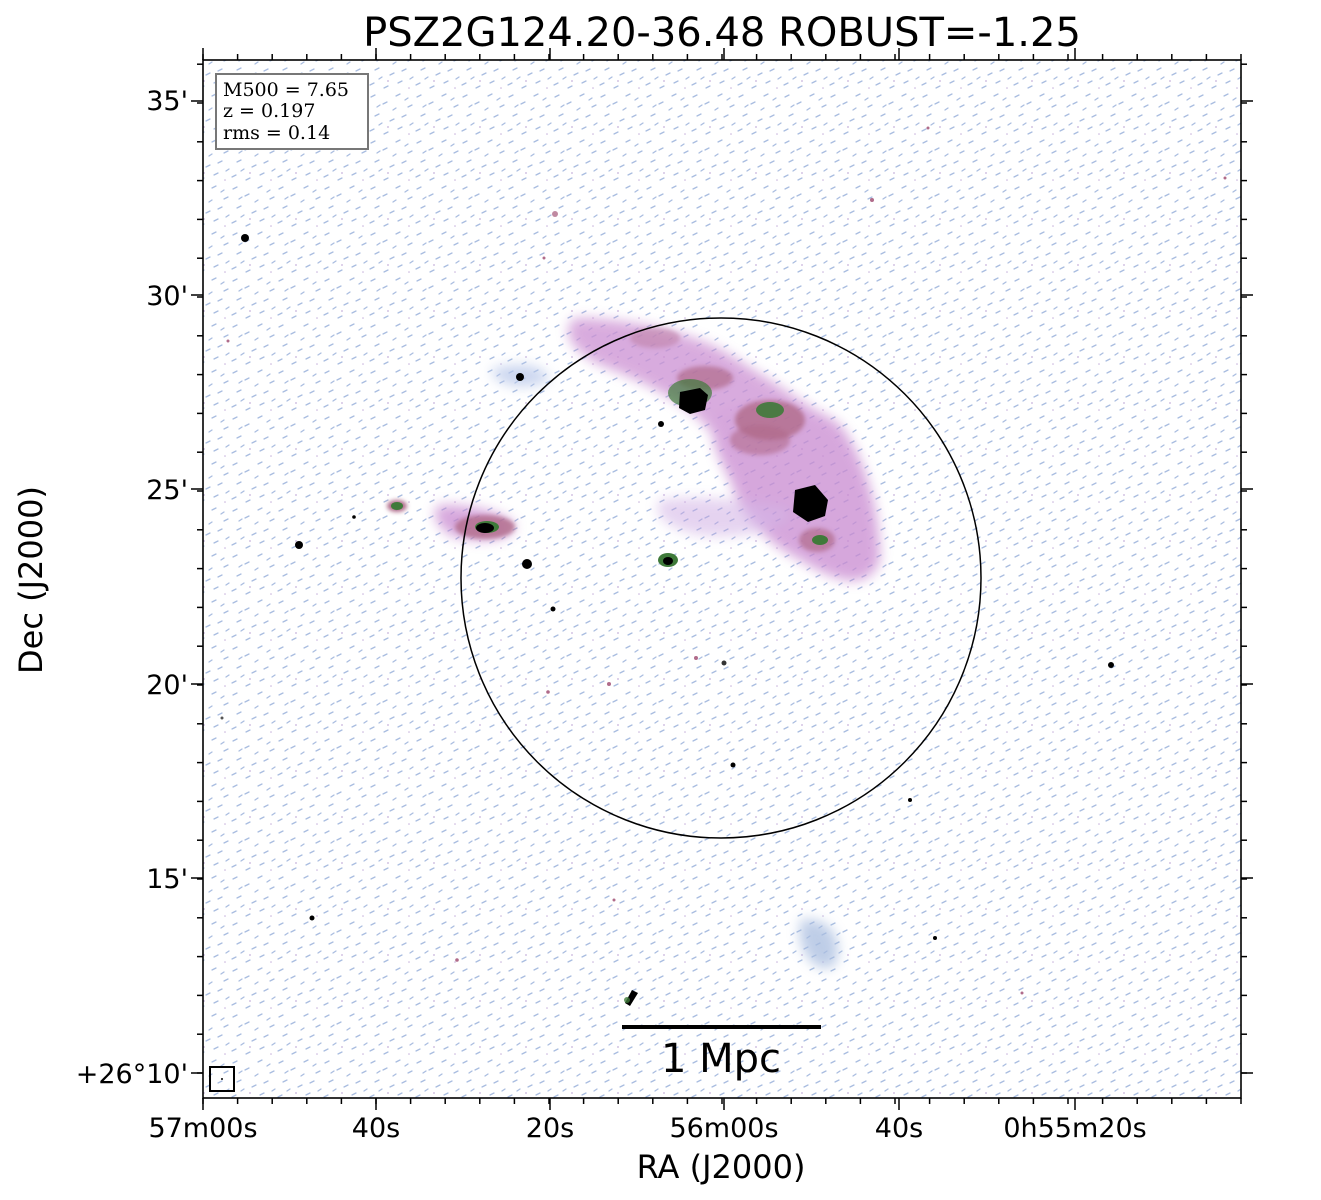 The width and height of the screenshot is (1321, 1200). What do you see at coordinates (222, 1079) in the screenshot?
I see `beam-marker` at bounding box center [222, 1079].